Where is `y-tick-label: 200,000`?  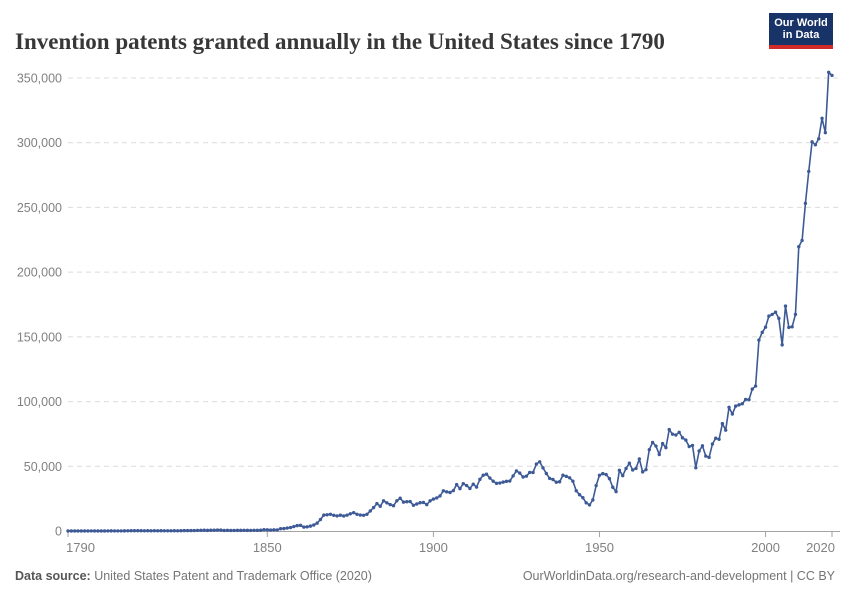
y-tick-label: 200,000 is located at coordinates (39, 273).